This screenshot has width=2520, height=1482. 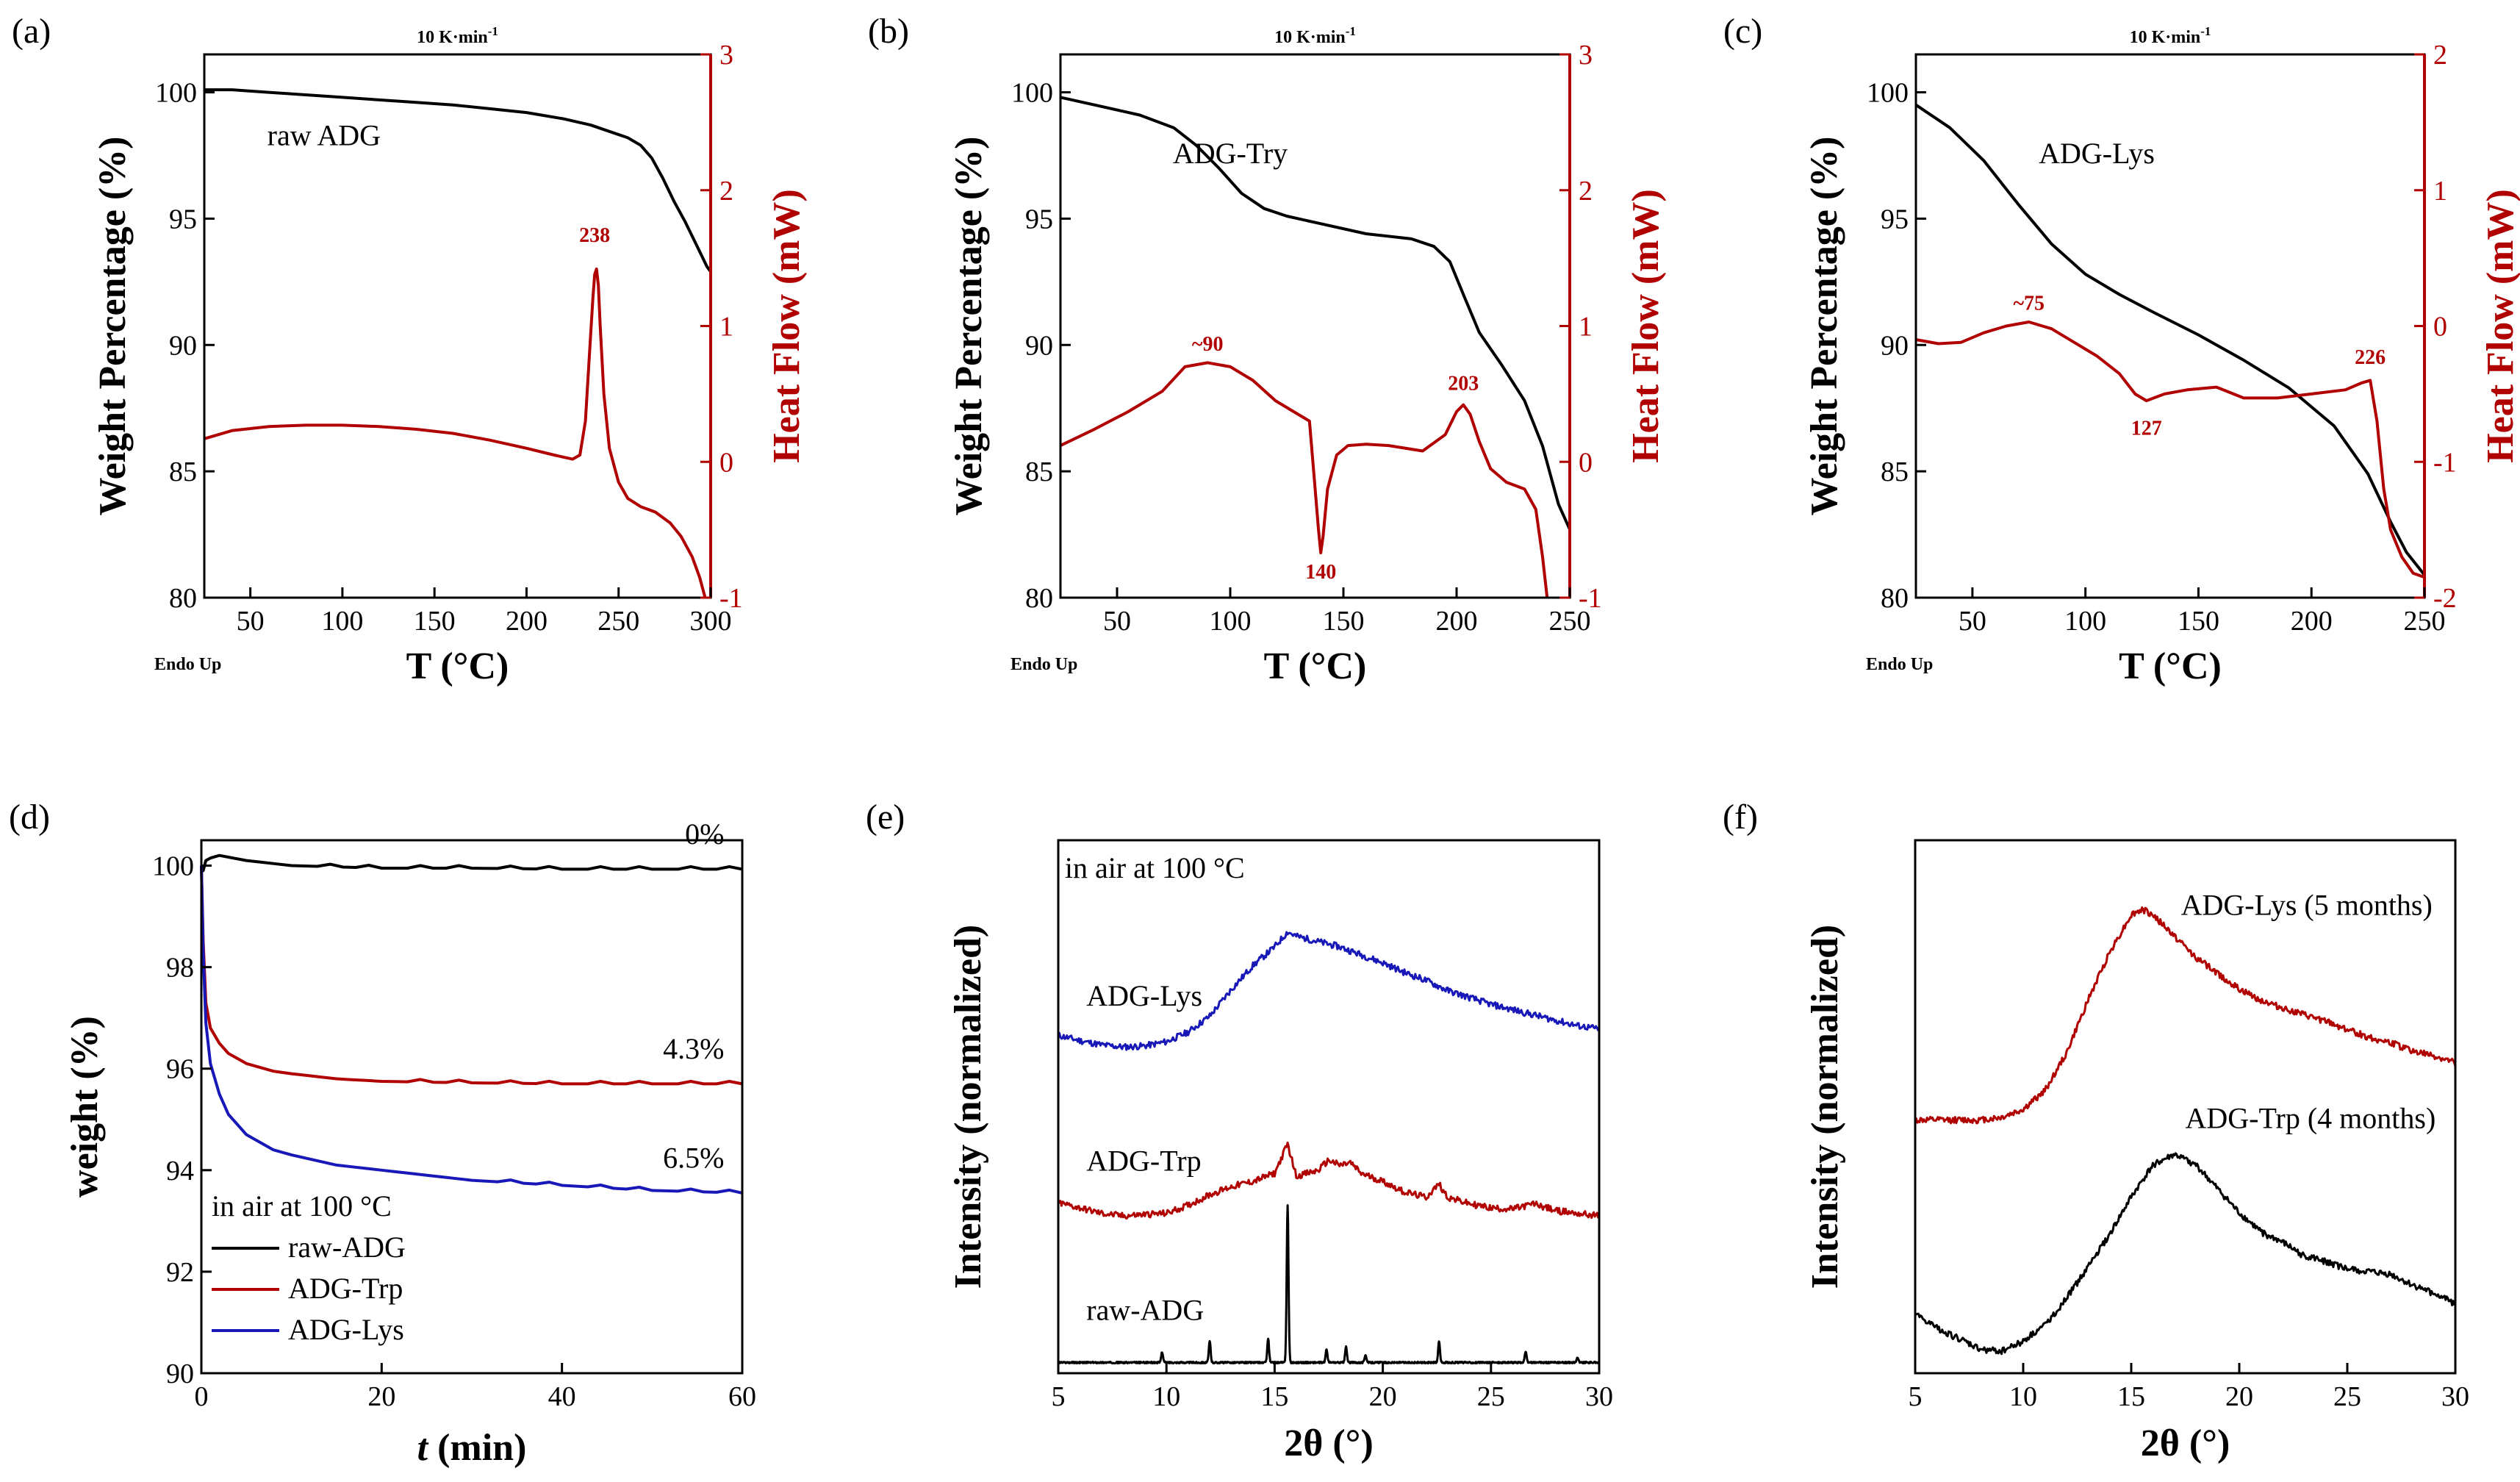 I want to click on peak-annotation: ~75, so click(x=2029, y=304).